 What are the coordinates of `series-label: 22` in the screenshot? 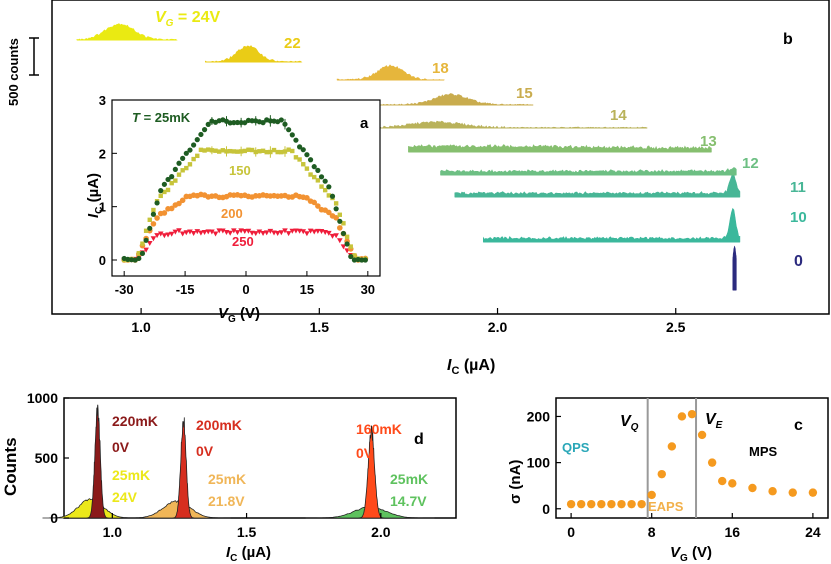 It's located at (292, 43).